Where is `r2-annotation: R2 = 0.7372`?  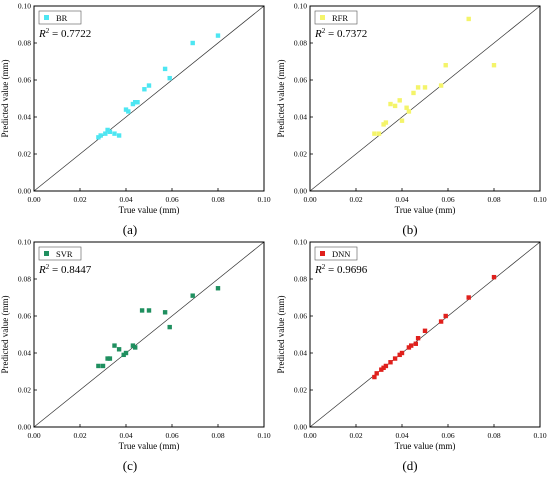
r2-annotation: R2 = 0.7372 is located at coordinates (340, 33).